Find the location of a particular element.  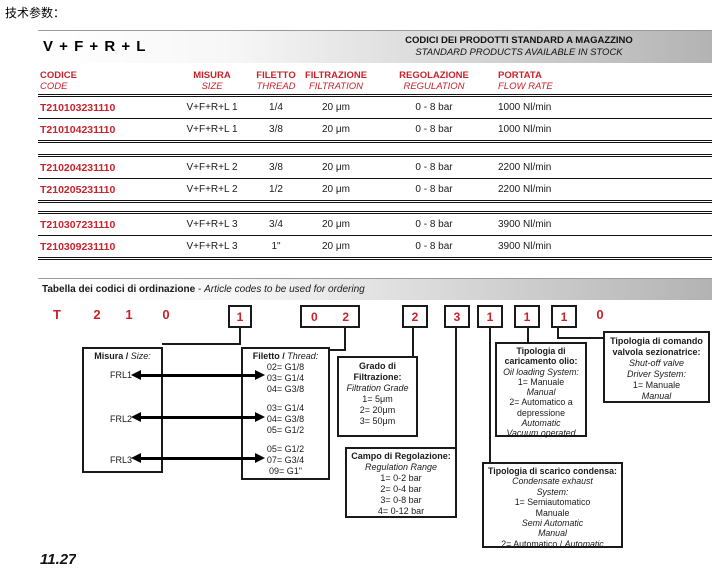

code-box-shutoff: 1 is located at coordinates (564, 316).